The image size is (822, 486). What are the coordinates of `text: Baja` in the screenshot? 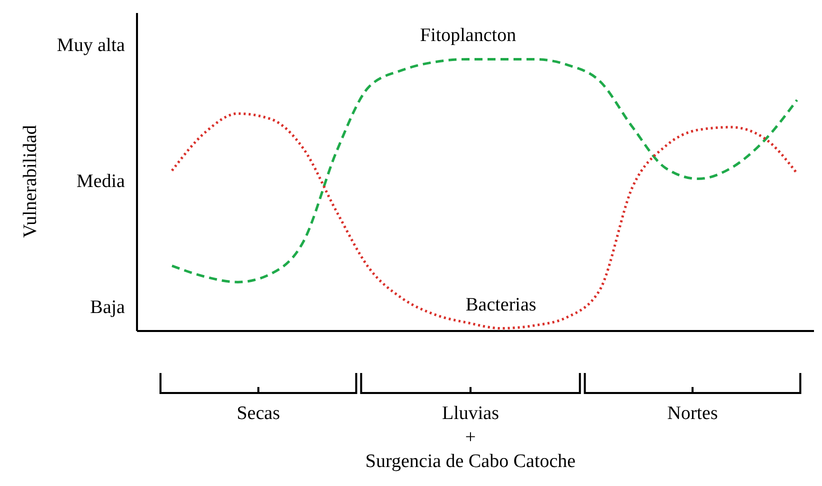 It's located at (107, 308).